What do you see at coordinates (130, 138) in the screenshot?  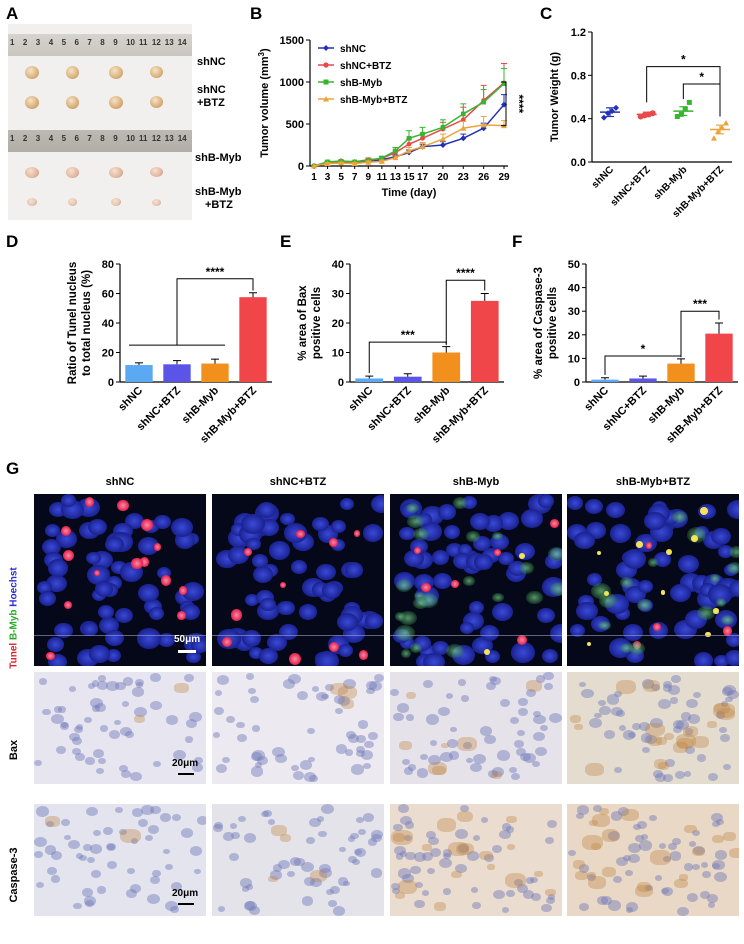 I see `ruler-bottom-number: 10` at bounding box center [130, 138].